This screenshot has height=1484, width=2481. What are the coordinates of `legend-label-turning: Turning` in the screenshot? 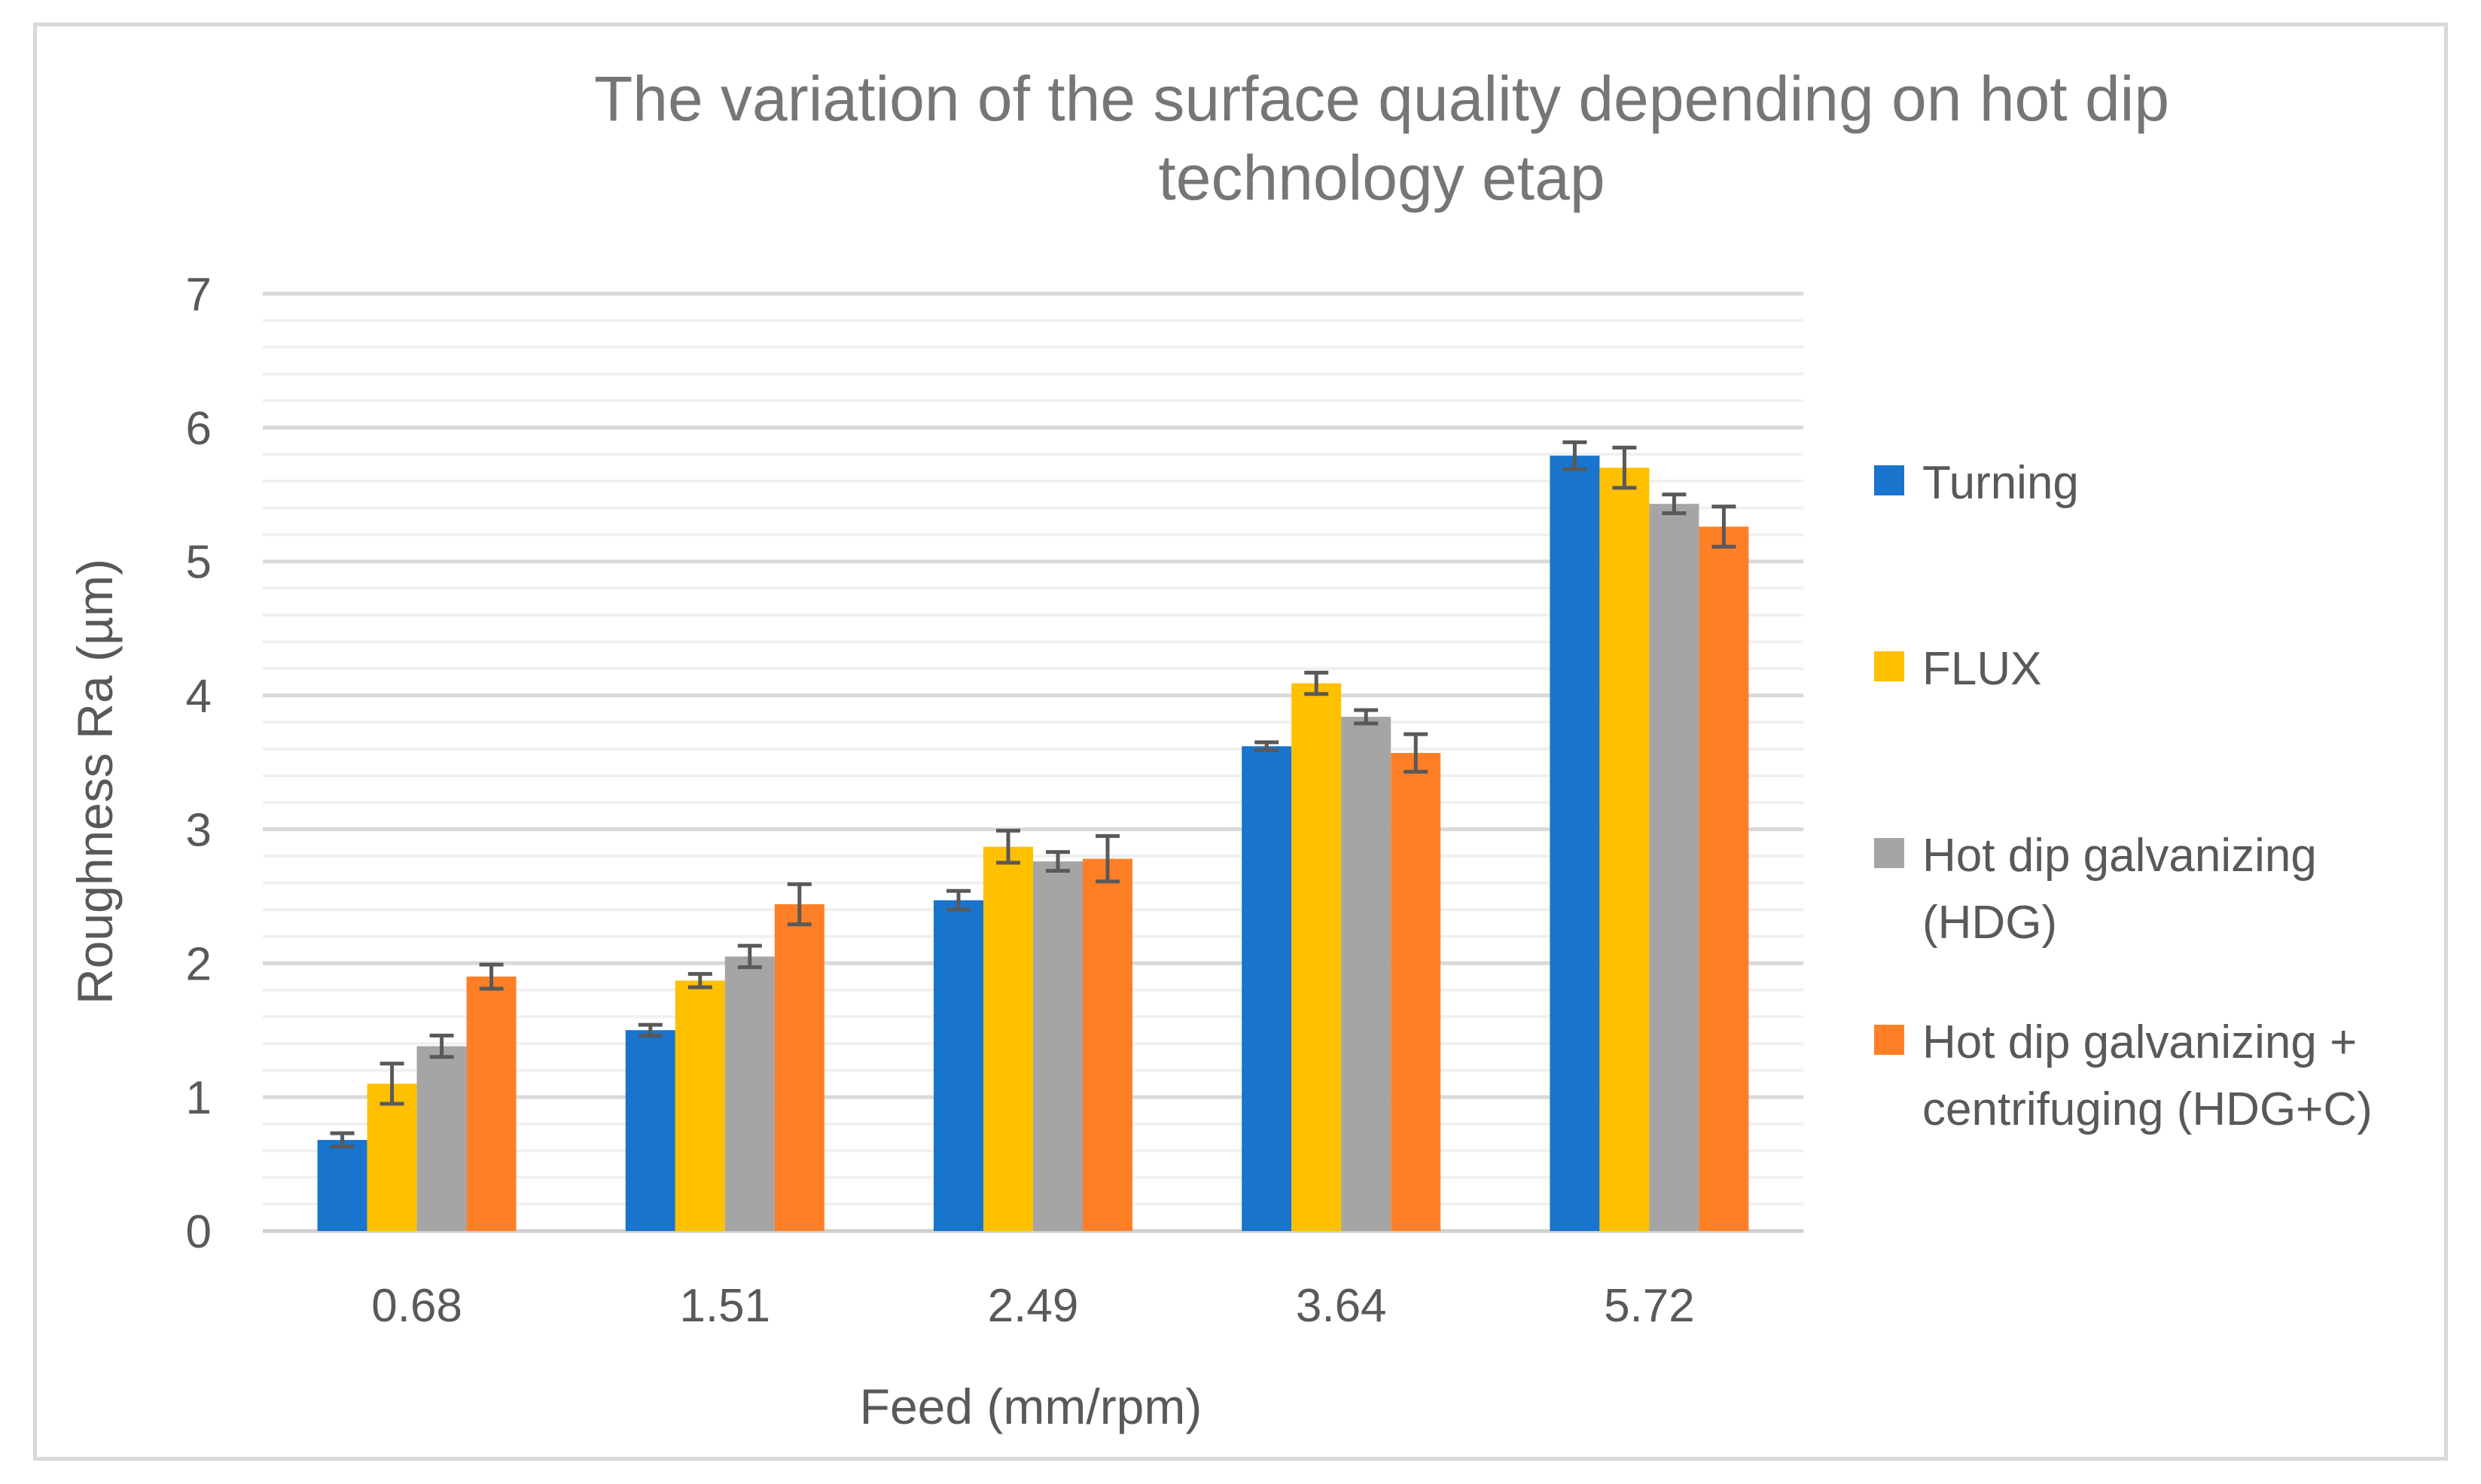 It's located at (2000, 483).